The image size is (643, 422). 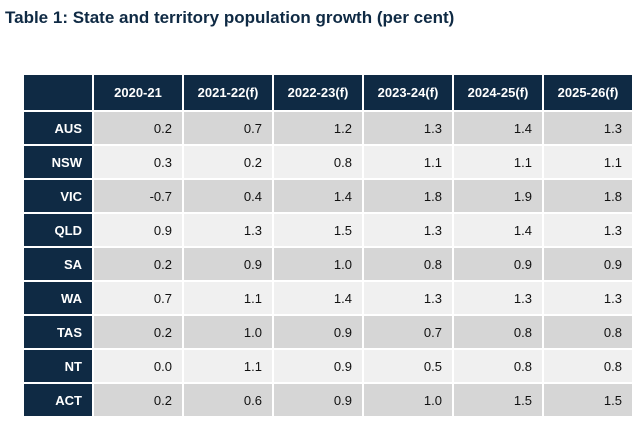 I want to click on column-header: 2021-22(f), so click(x=228, y=92).